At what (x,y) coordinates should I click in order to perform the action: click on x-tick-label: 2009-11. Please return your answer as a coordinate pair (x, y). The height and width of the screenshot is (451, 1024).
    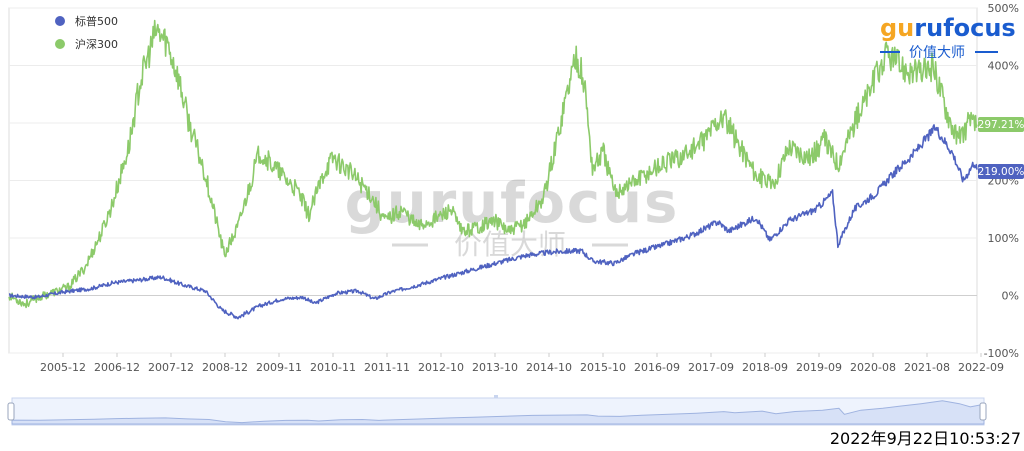
    Looking at the image, I should click on (279, 367).